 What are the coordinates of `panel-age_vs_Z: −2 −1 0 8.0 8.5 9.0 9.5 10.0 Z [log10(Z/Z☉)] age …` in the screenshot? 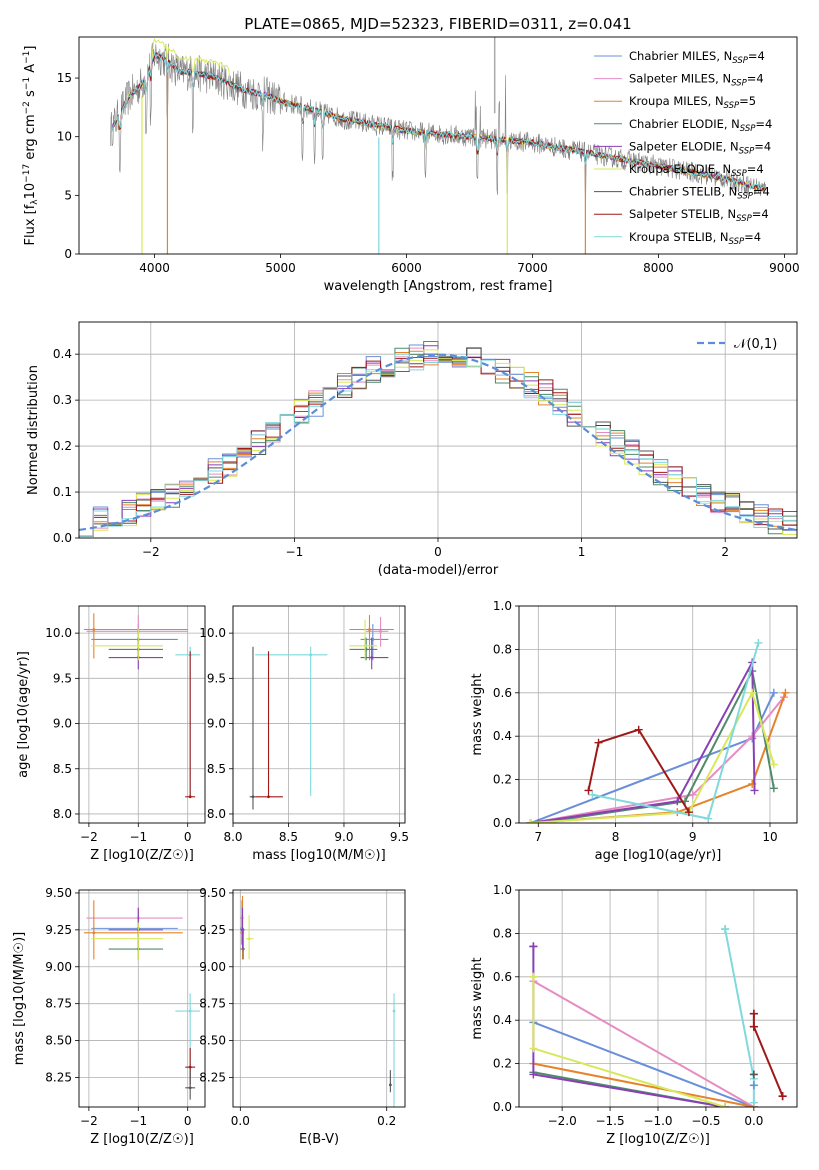 It's located at (111, 734).